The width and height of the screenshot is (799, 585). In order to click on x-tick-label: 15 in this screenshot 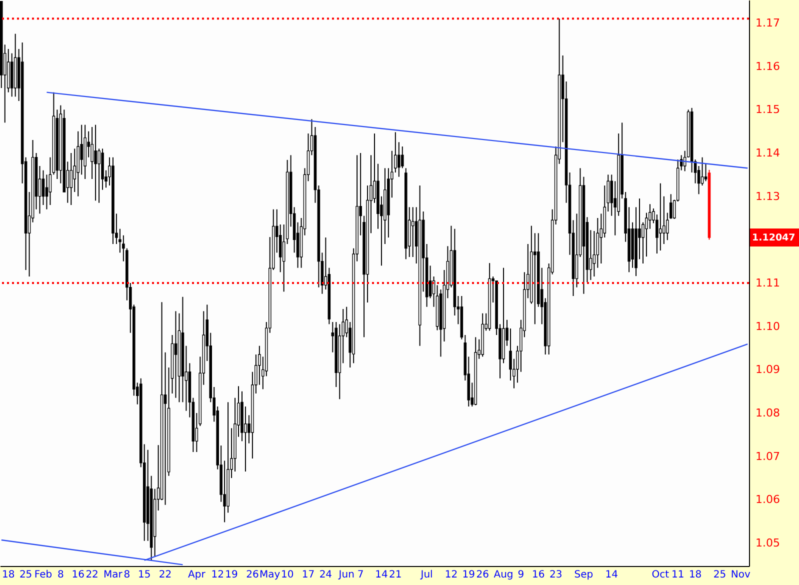, I will do `click(144, 575)`.